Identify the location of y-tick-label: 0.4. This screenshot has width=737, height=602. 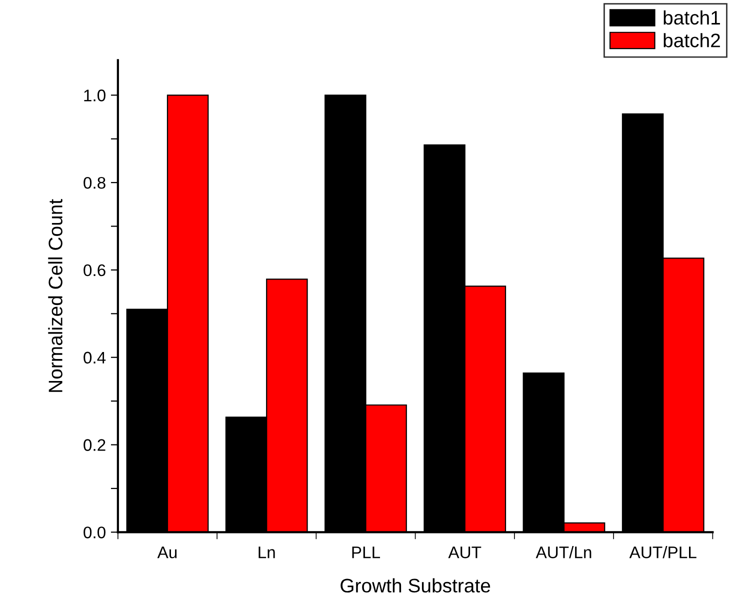
(95, 358).